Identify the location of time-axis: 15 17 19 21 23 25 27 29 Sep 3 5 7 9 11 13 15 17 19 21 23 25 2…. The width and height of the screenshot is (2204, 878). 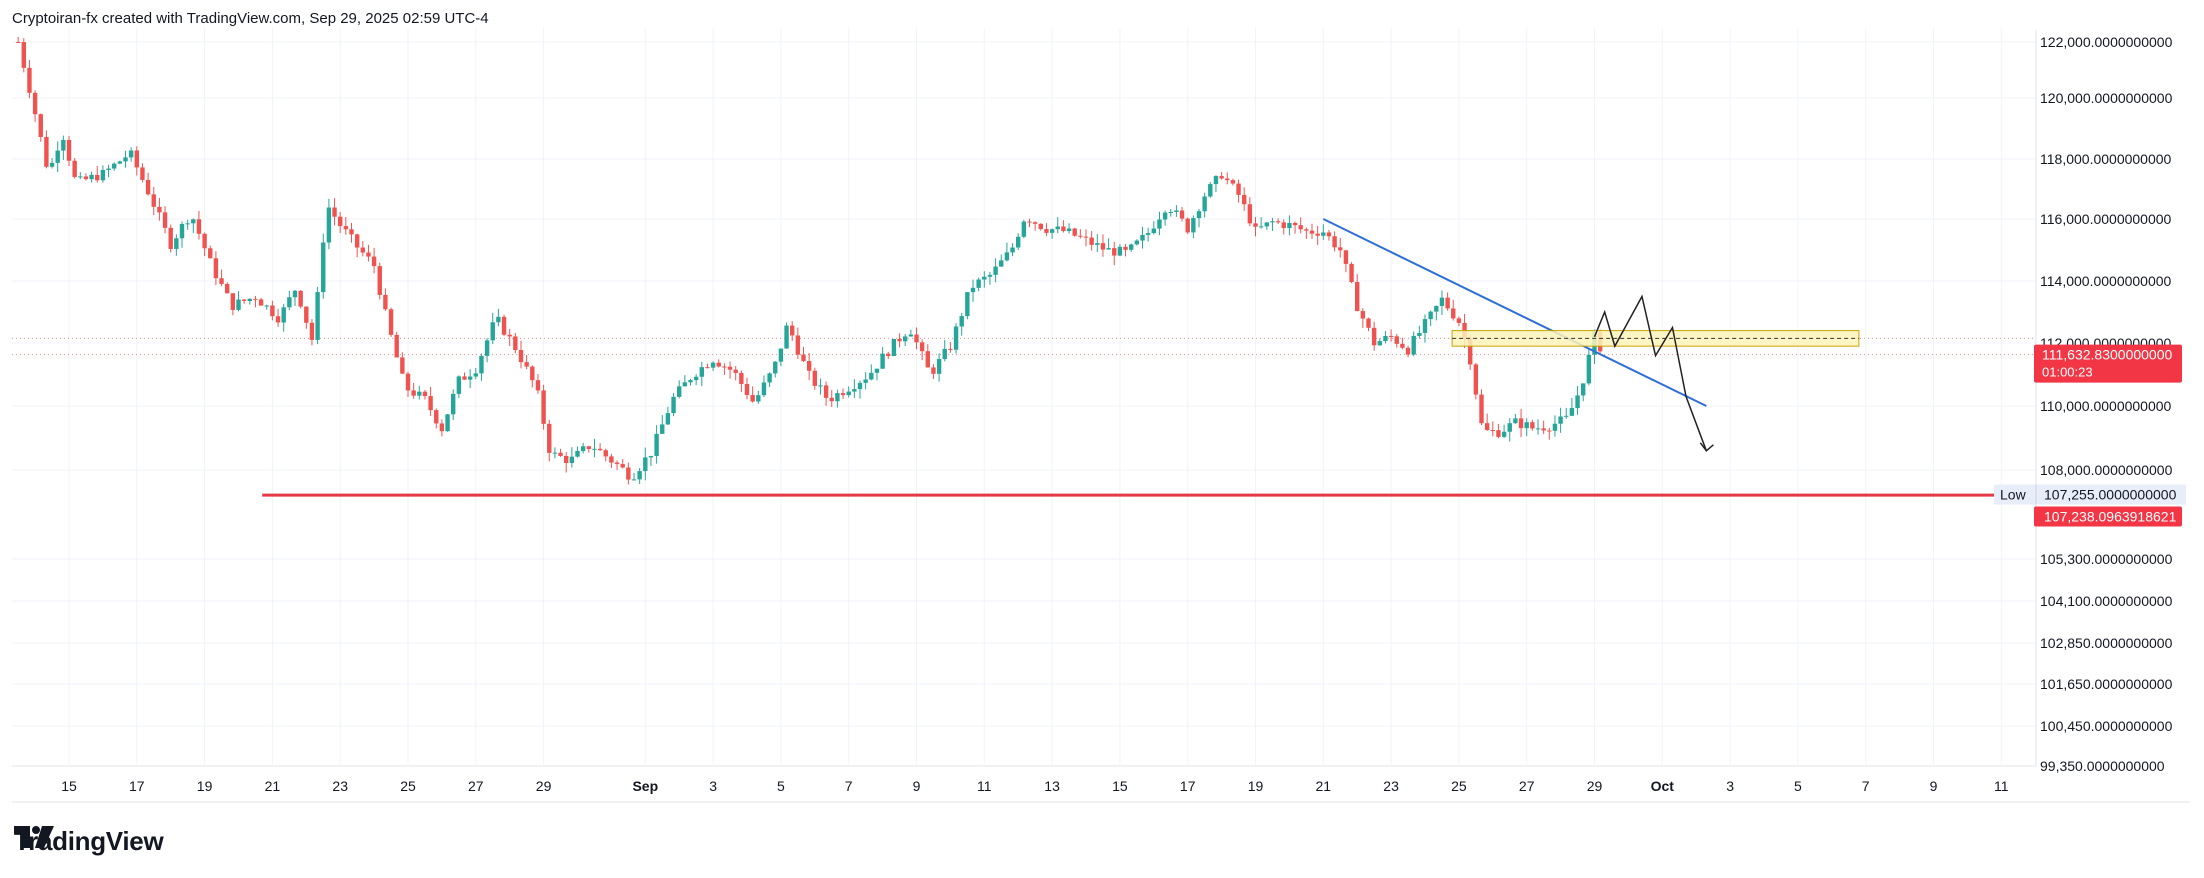
(1035, 786).